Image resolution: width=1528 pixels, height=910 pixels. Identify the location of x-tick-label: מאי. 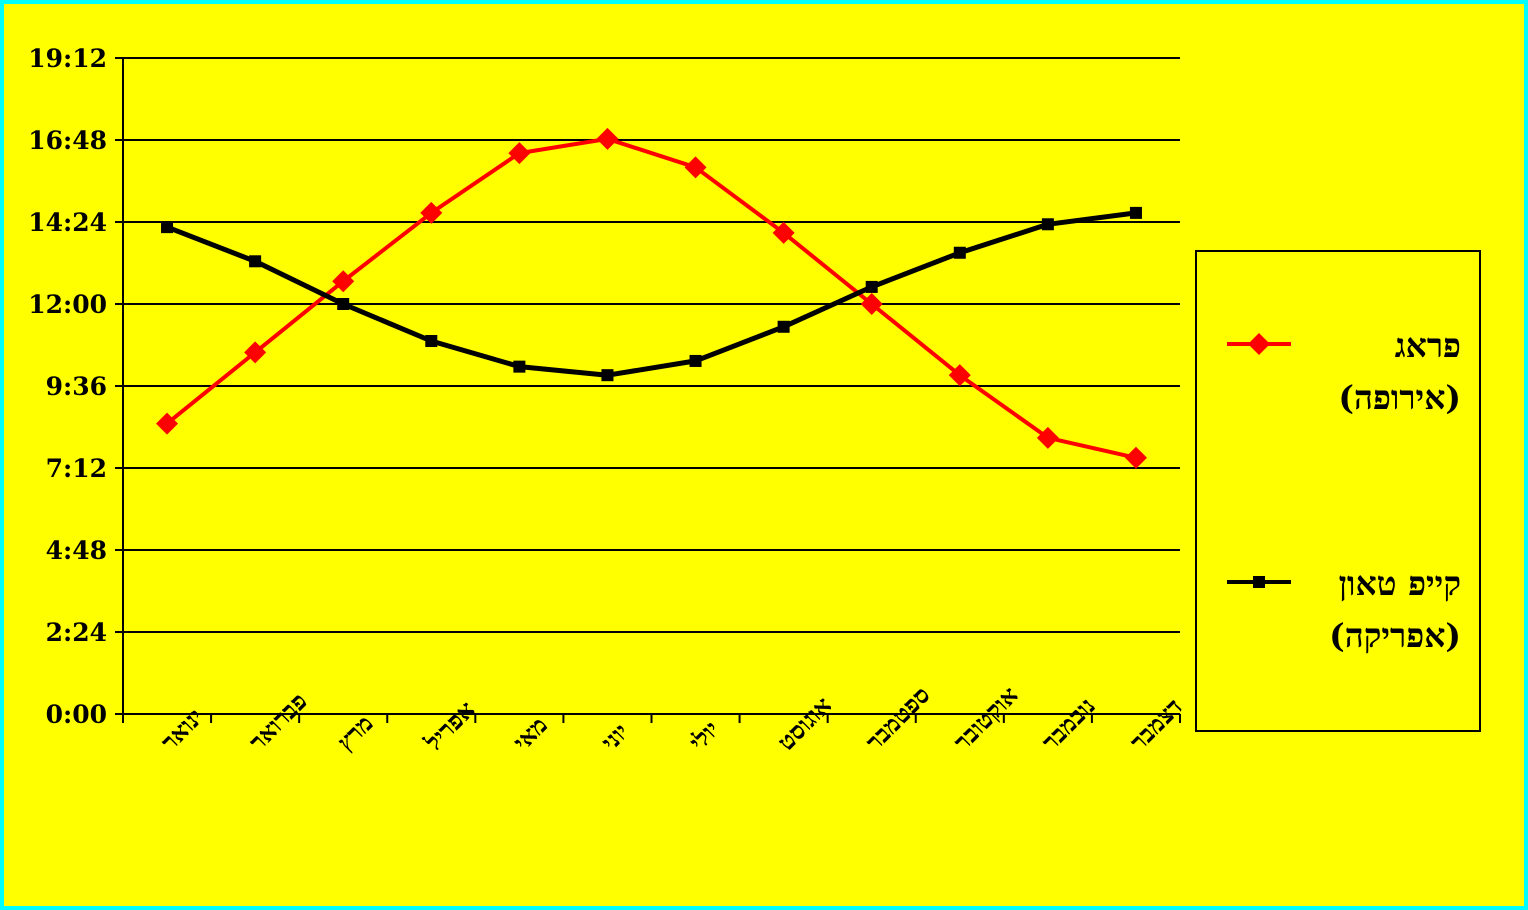
(530, 733).